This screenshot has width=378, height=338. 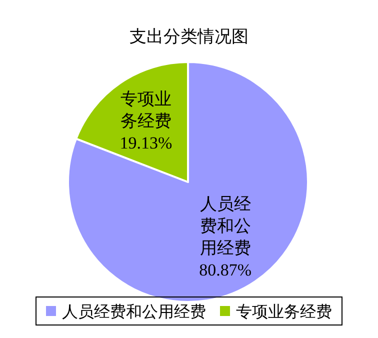 What do you see at coordinates (284, 312) in the screenshot?
I see `legend-label: 专项业务经费` at bounding box center [284, 312].